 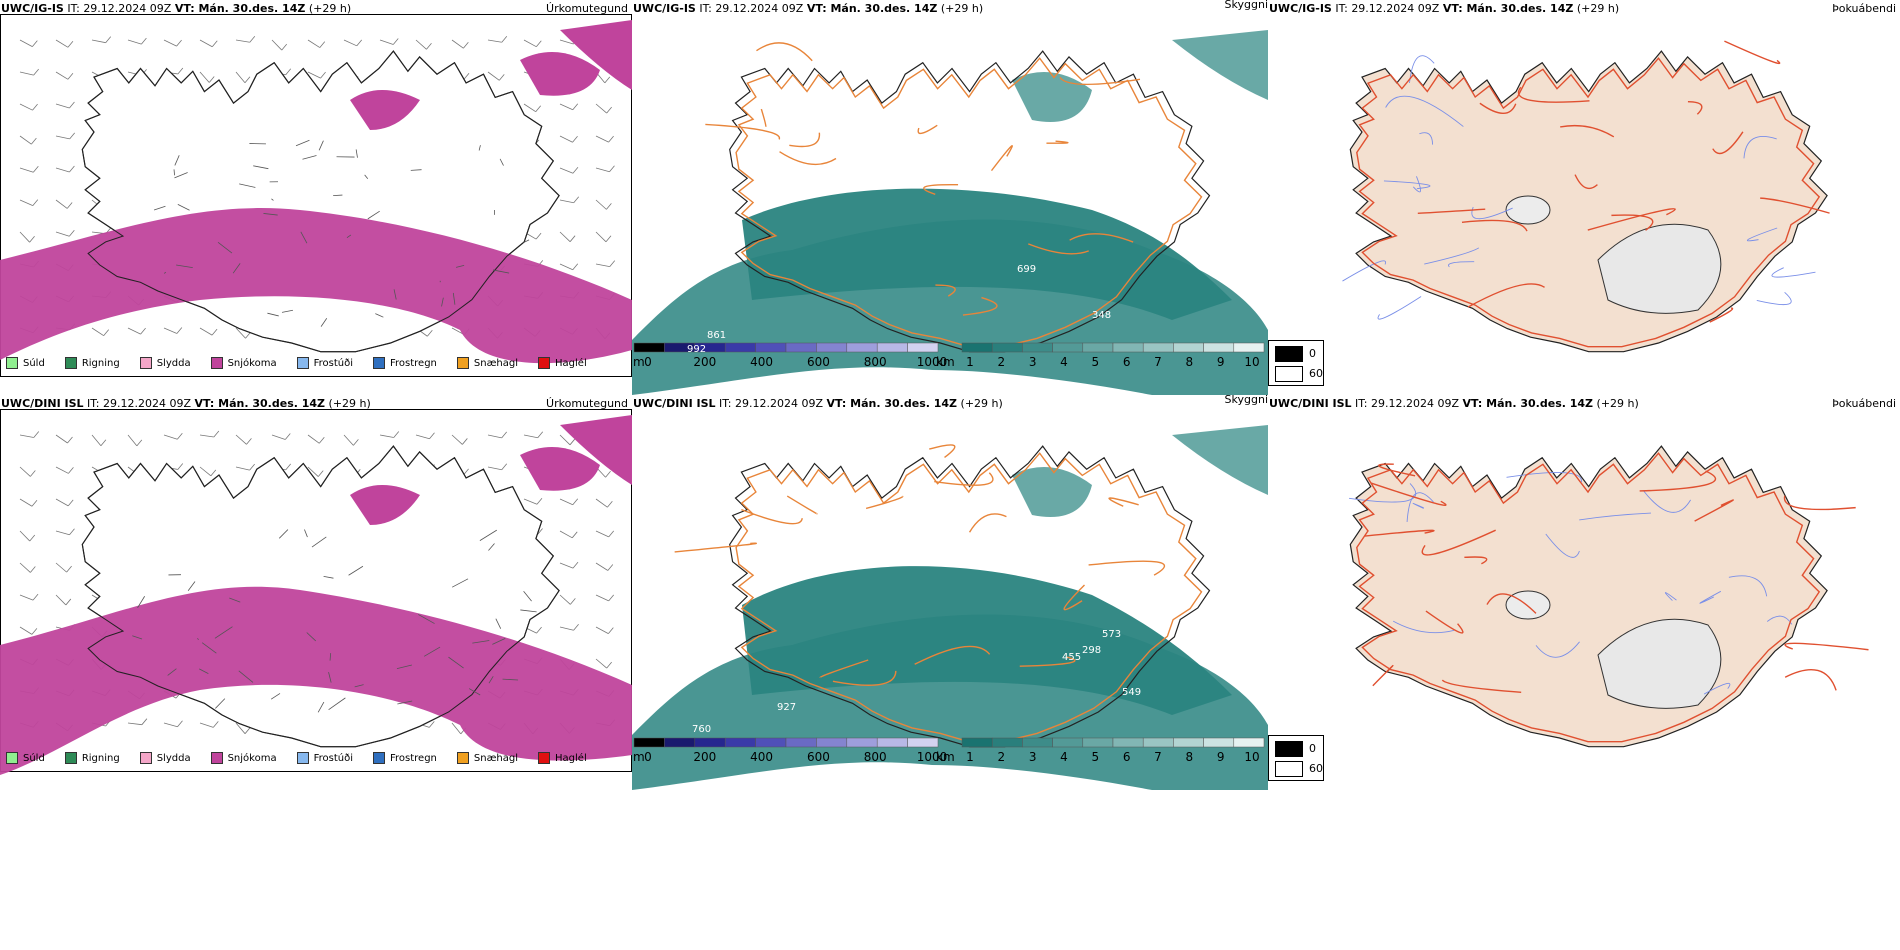 I want to click on panel-title: Þokuábendi, so click(x=1864, y=403).